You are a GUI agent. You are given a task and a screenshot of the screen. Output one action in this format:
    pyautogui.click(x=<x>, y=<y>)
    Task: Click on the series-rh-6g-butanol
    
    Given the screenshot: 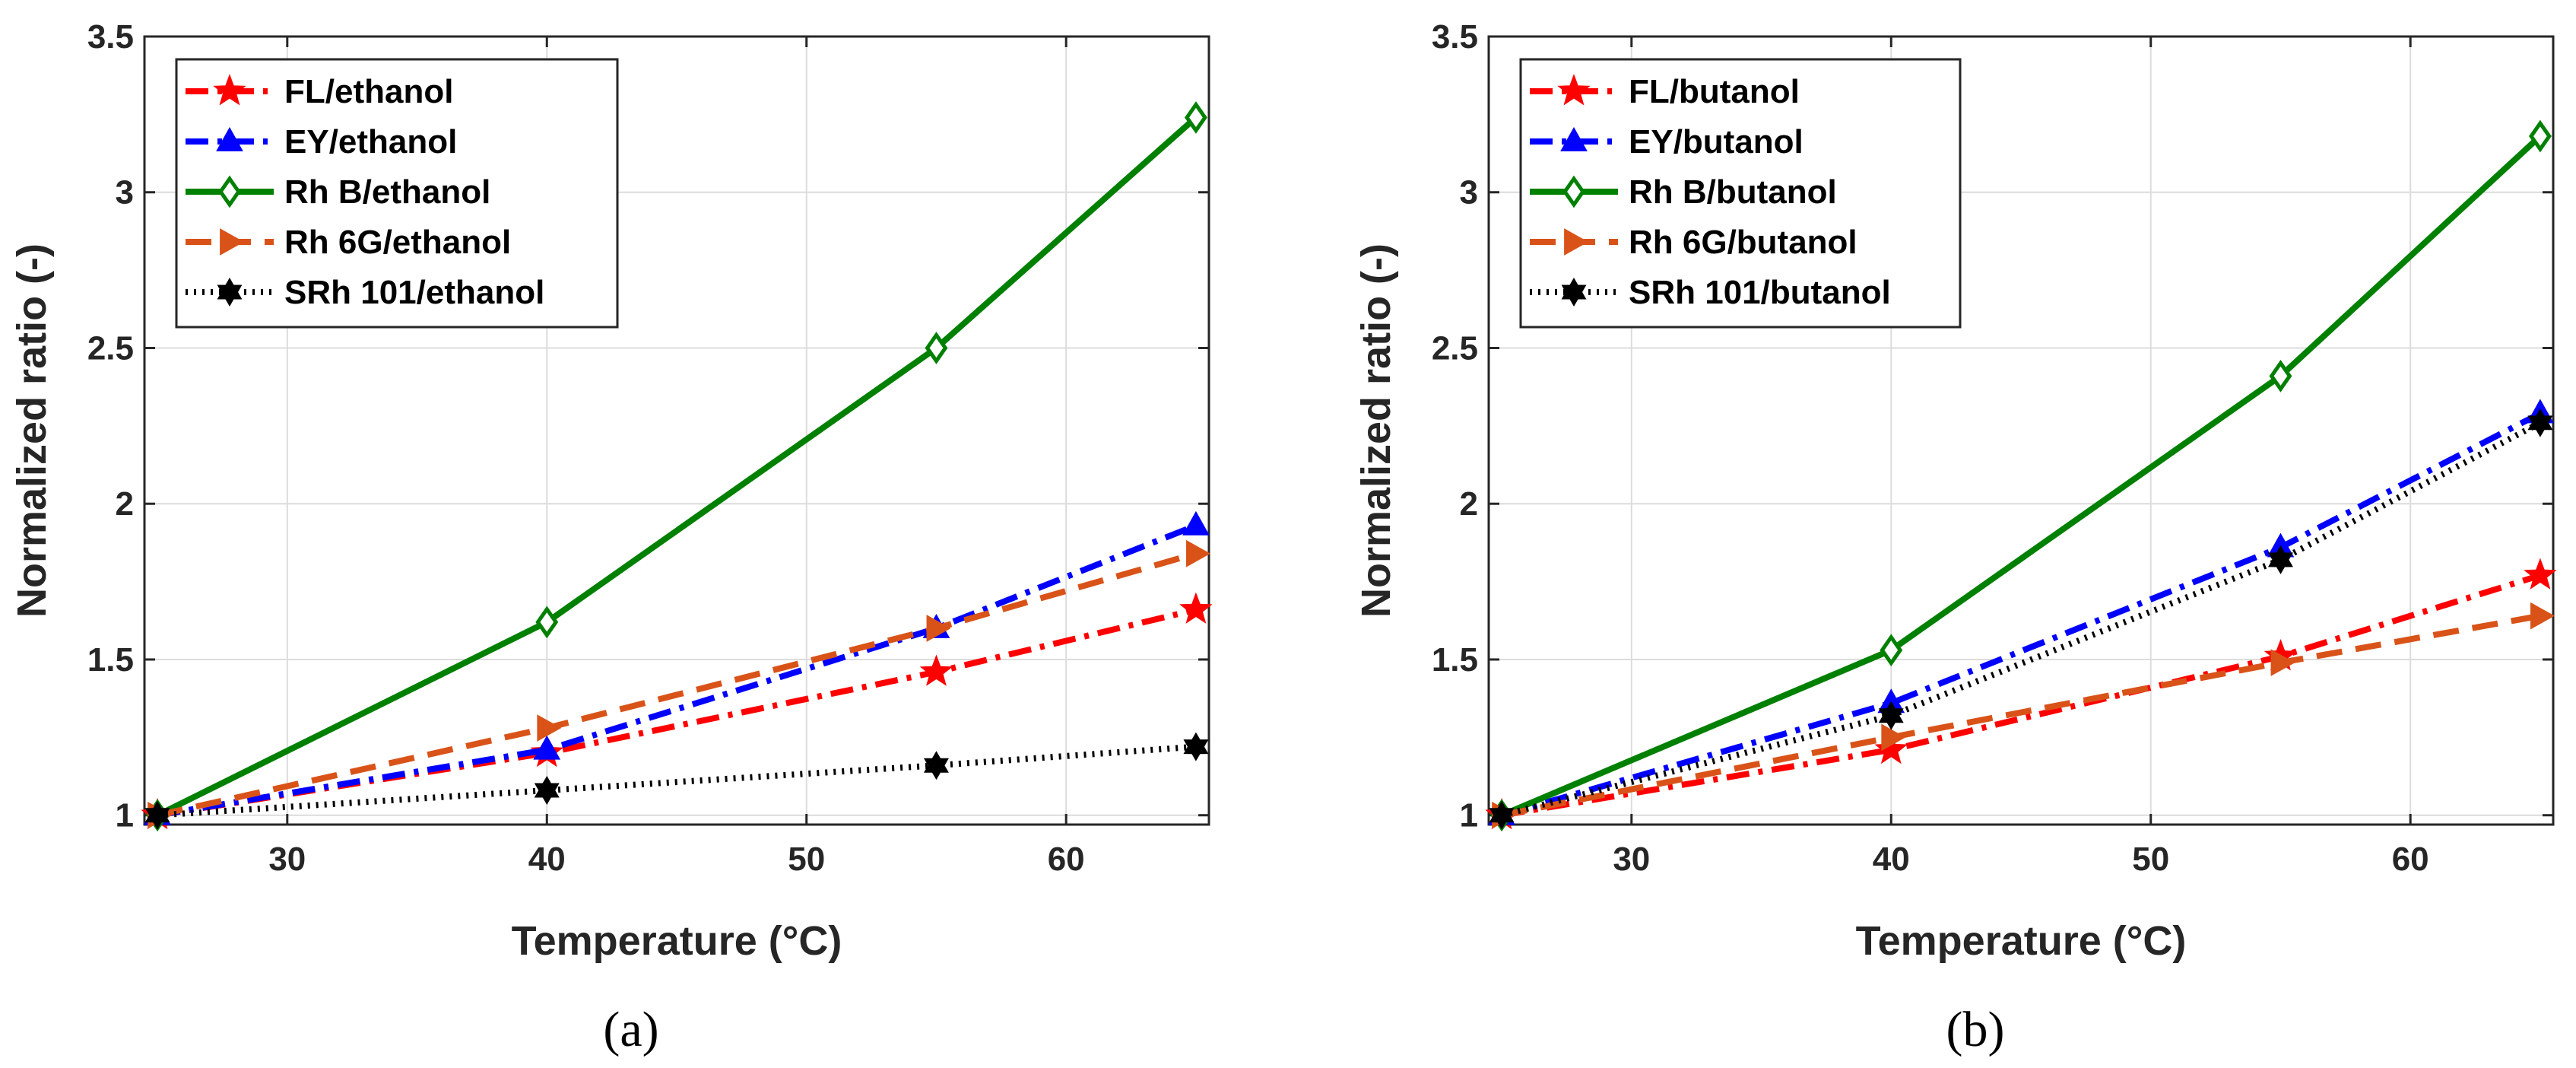 What is the action you would take?
    pyautogui.click(x=2024, y=715)
    